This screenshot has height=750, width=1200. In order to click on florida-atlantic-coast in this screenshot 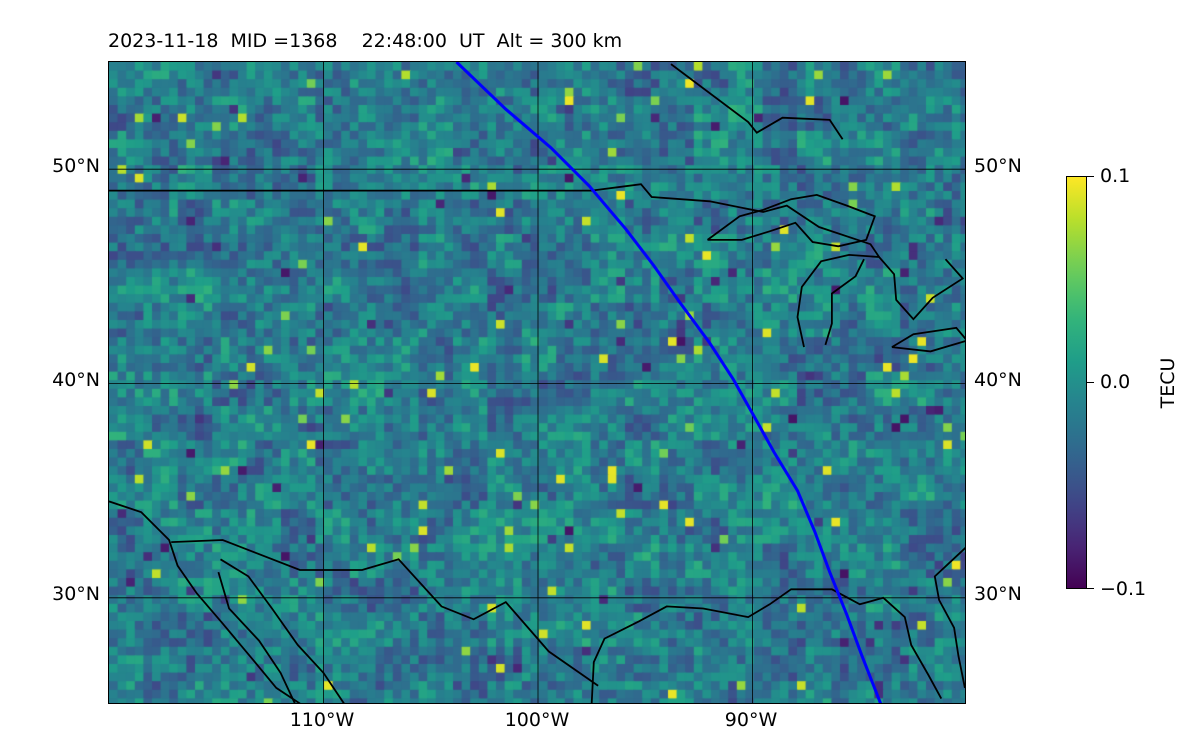, I will do `click(949, 618)`.